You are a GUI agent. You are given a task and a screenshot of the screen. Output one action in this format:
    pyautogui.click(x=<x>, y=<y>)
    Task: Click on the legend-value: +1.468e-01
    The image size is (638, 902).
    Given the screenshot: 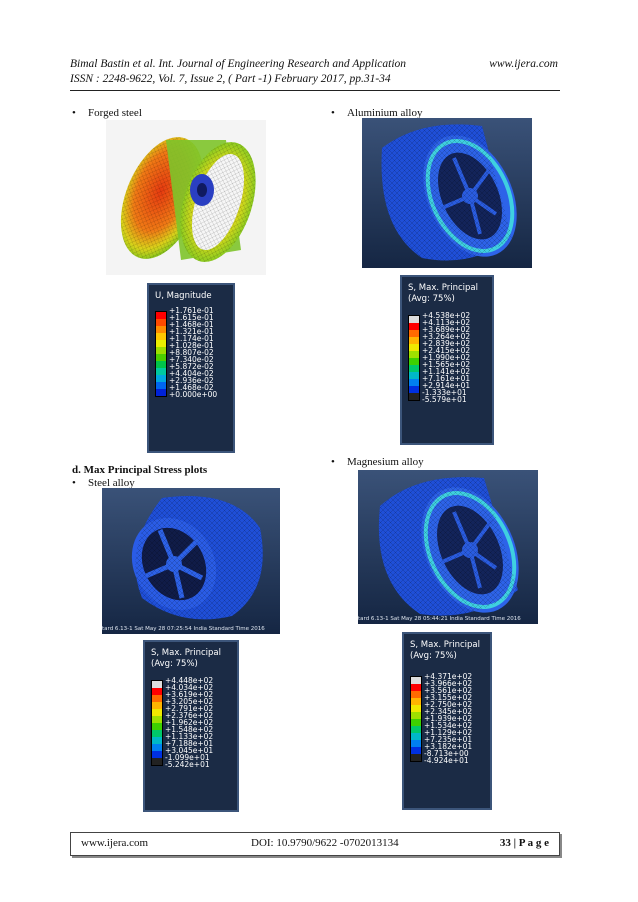 What is the action you would take?
    pyautogui.click(x=191, y=324)
    